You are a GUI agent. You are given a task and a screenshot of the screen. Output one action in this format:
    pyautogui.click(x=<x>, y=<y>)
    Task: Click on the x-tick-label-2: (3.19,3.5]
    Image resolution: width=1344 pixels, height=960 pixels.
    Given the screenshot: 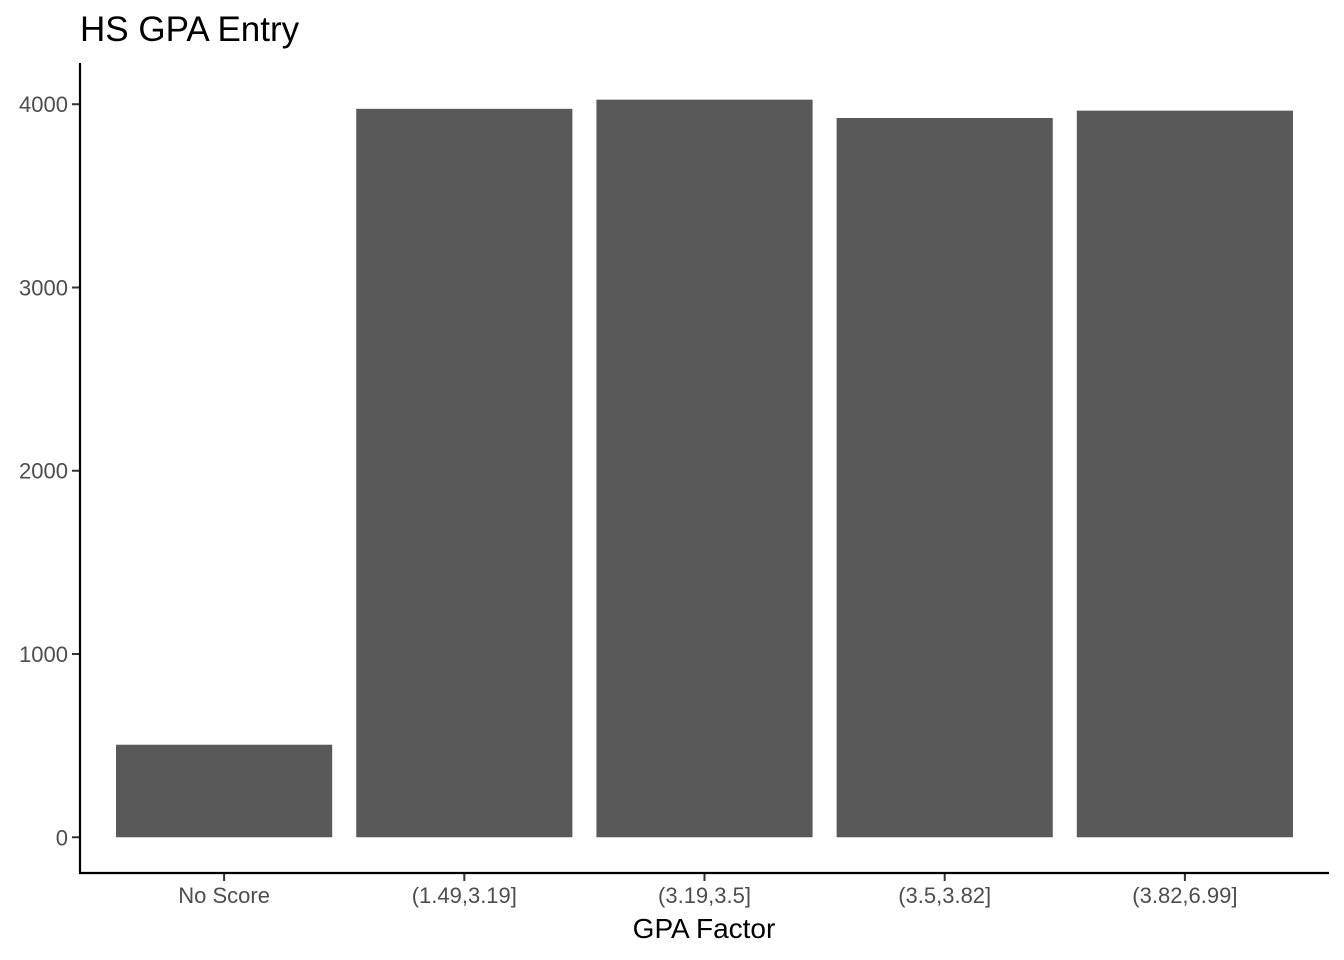 What is the action you would take?
    pyautogui.click(x=704, y=895)
    